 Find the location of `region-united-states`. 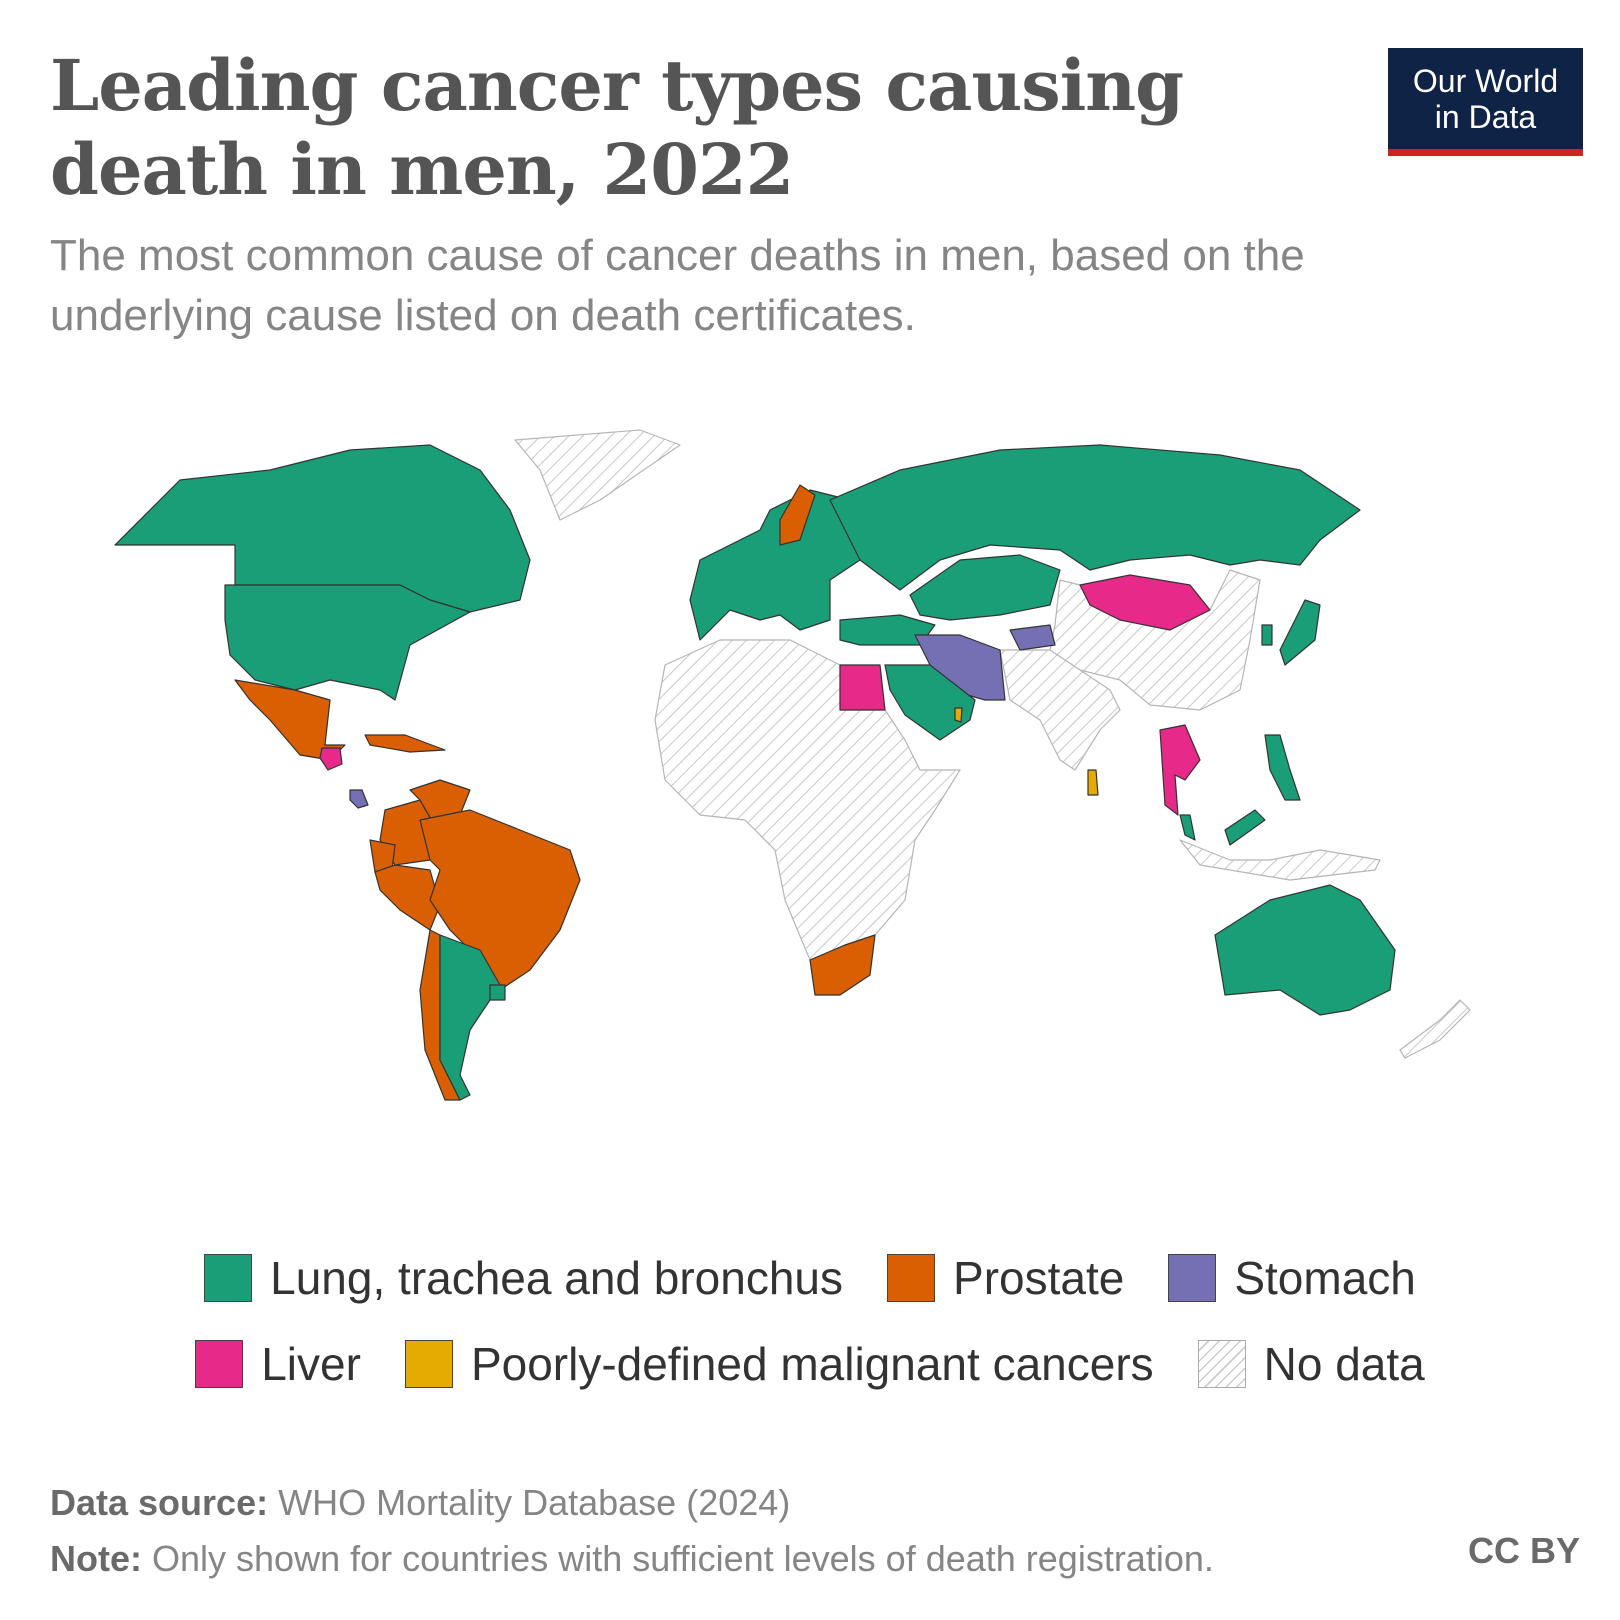

region-united-states is located at coordinates (347, 642).